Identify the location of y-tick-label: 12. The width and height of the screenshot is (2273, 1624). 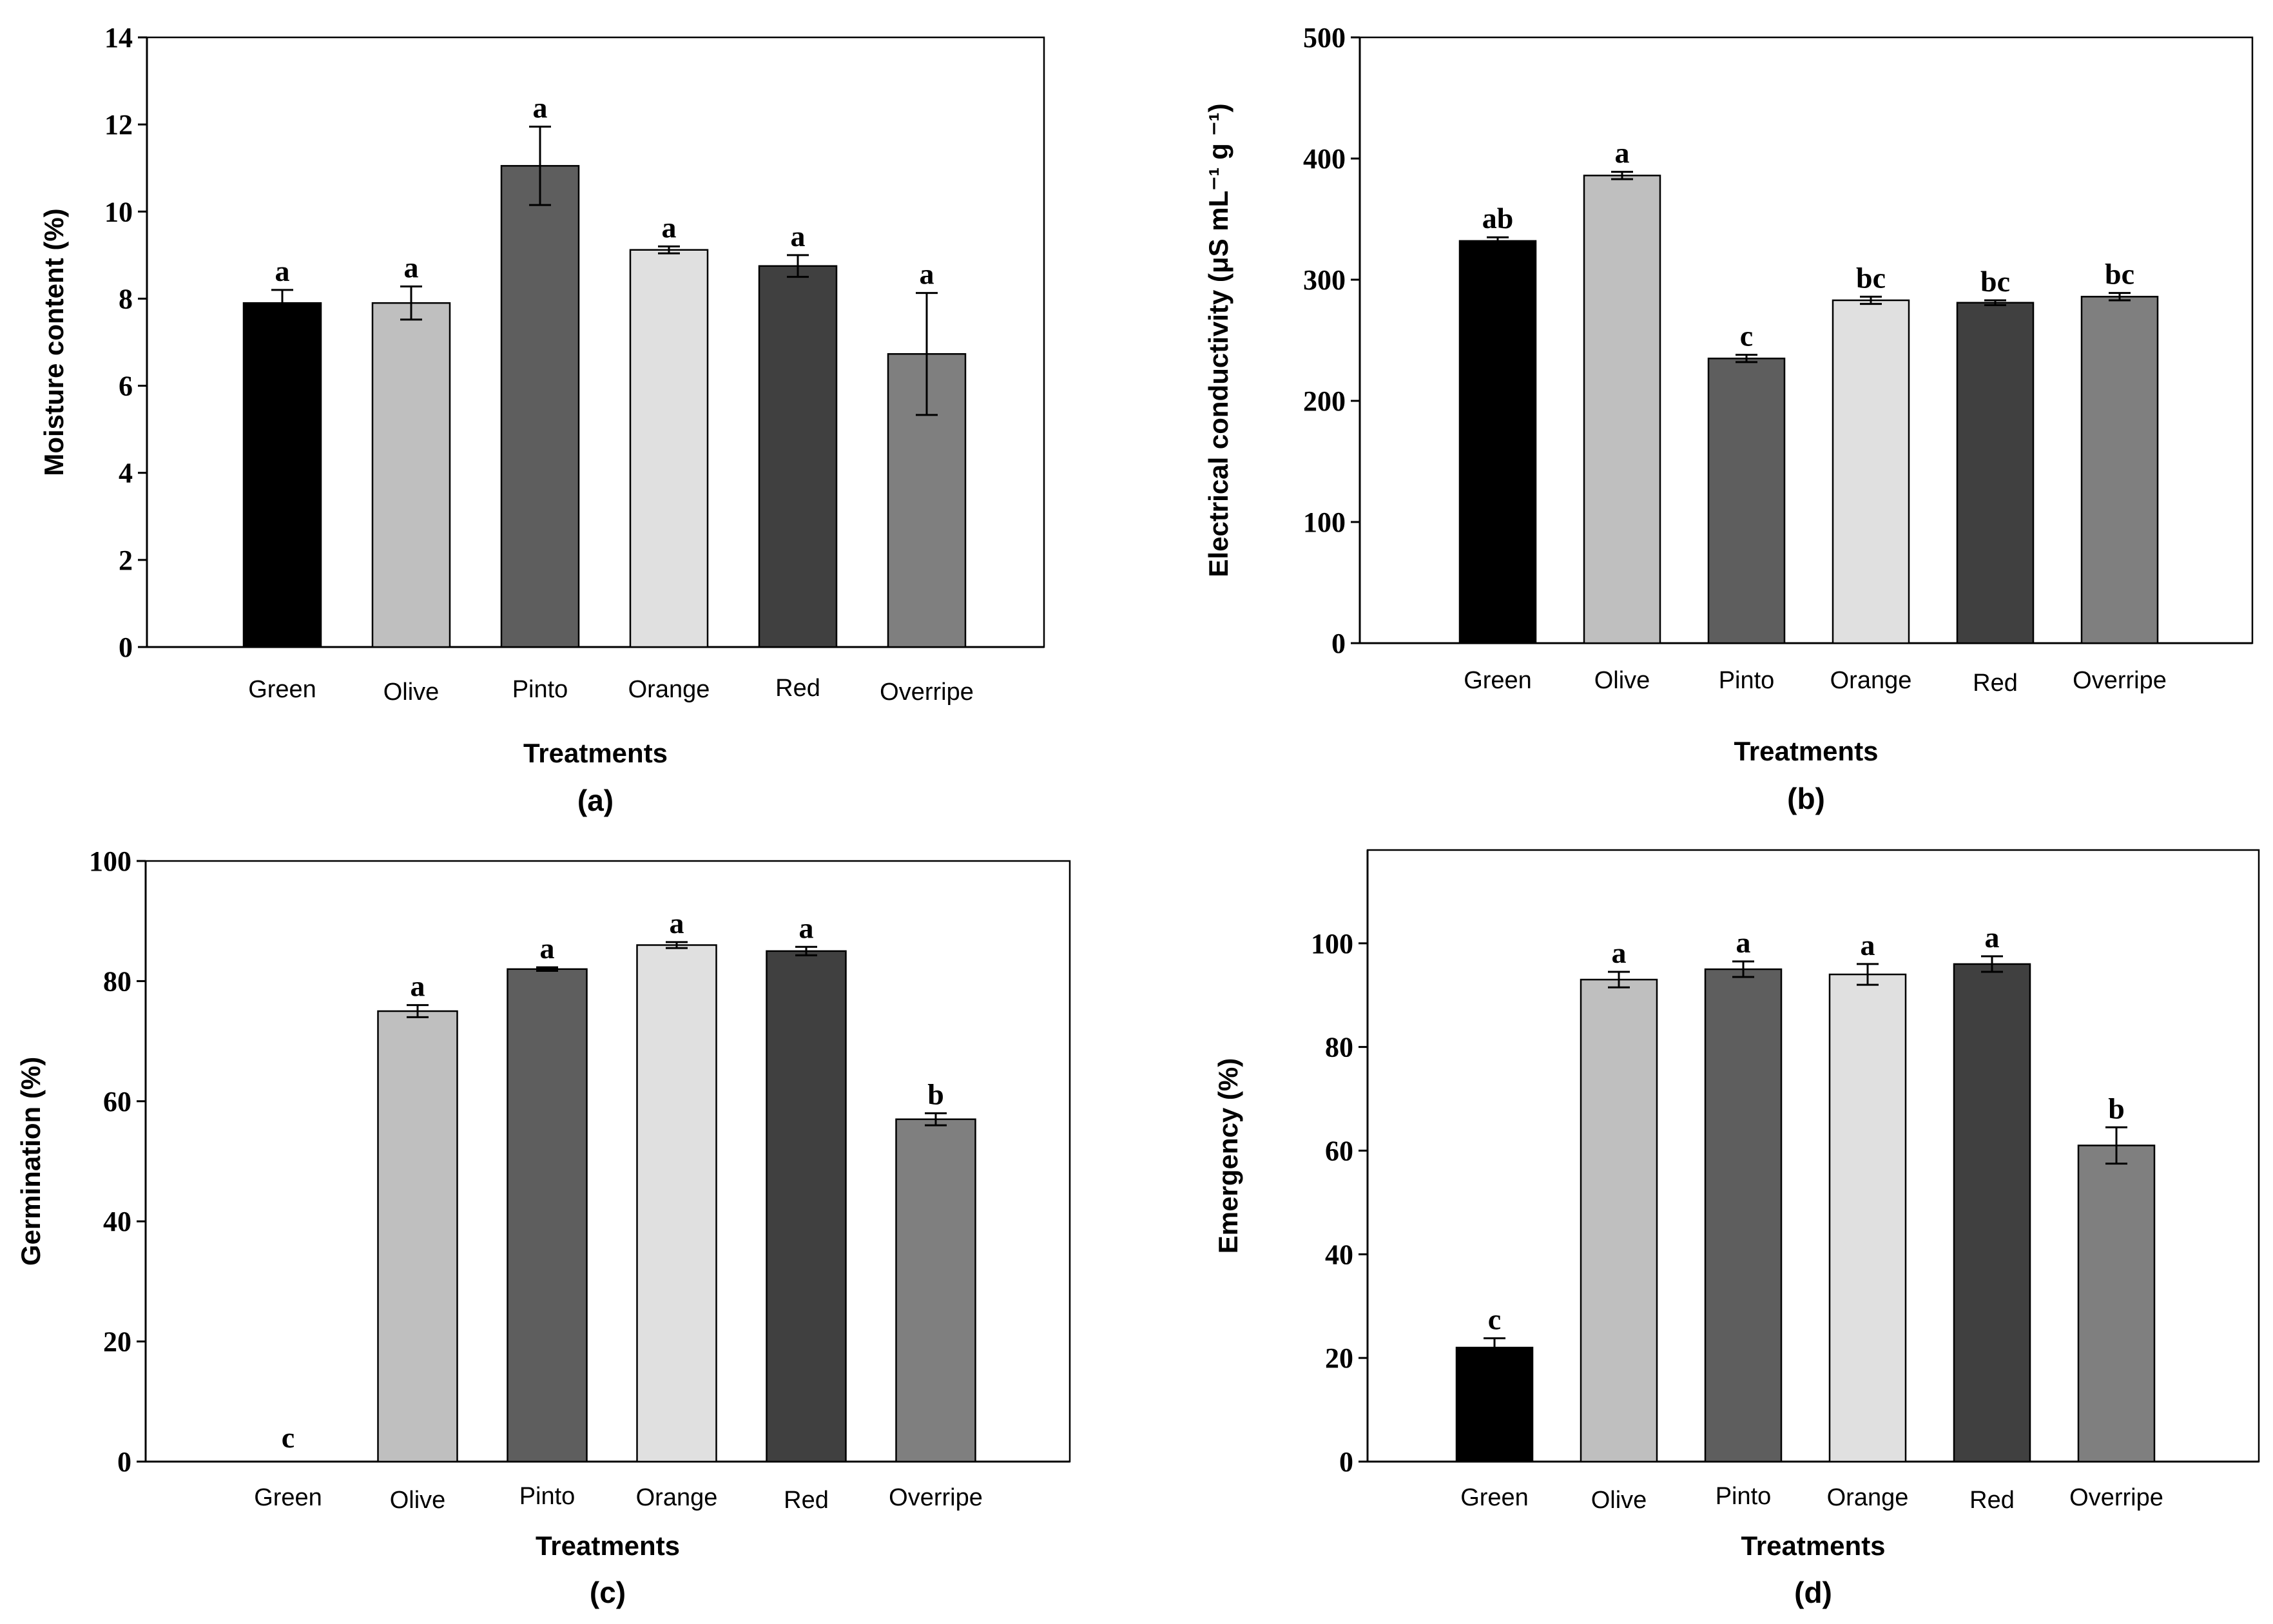
(118, 124).